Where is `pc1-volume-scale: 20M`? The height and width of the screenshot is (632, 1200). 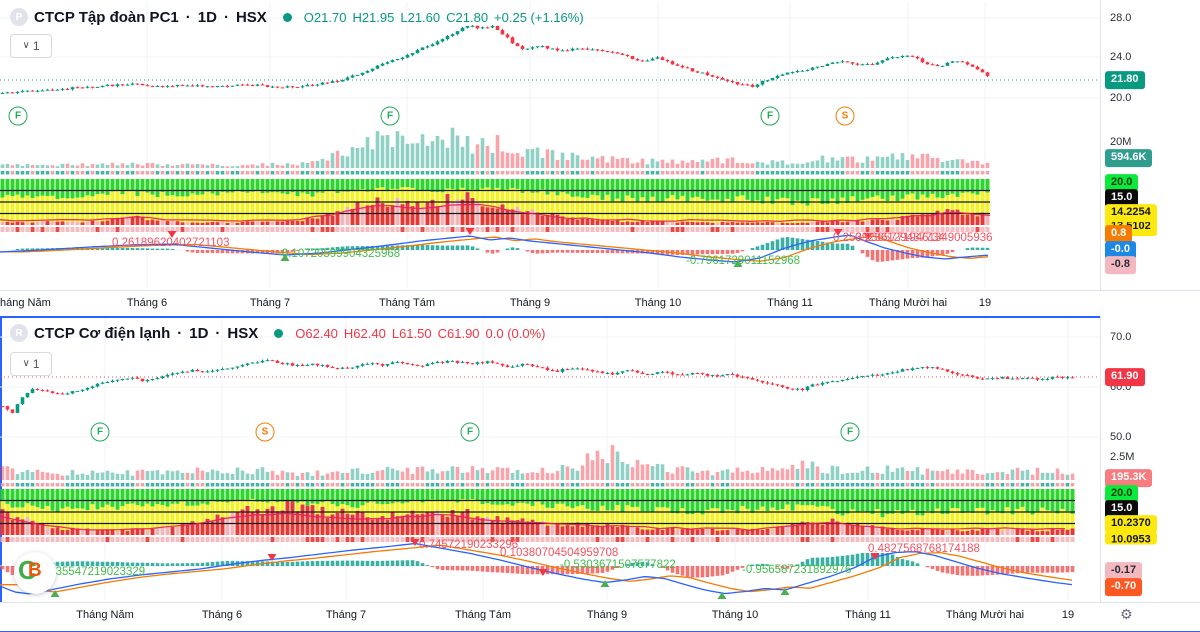
pc1-volume-scale: 20M is located at coordinates (1121, 142).